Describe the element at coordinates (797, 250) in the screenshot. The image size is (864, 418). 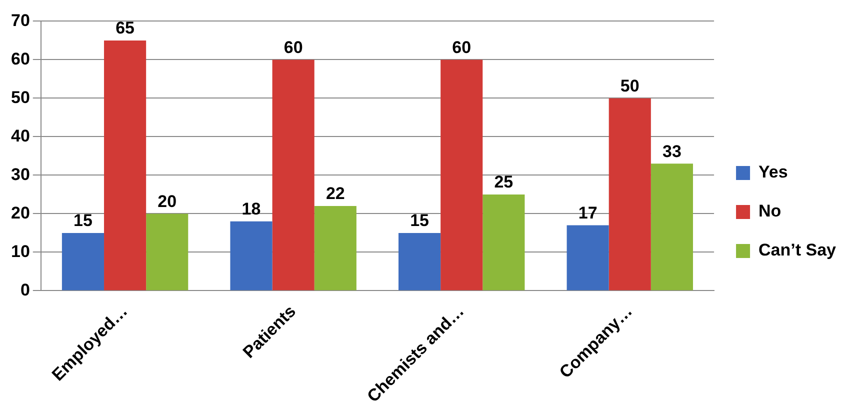
I see `legend-label: Can’t Say` at that location.